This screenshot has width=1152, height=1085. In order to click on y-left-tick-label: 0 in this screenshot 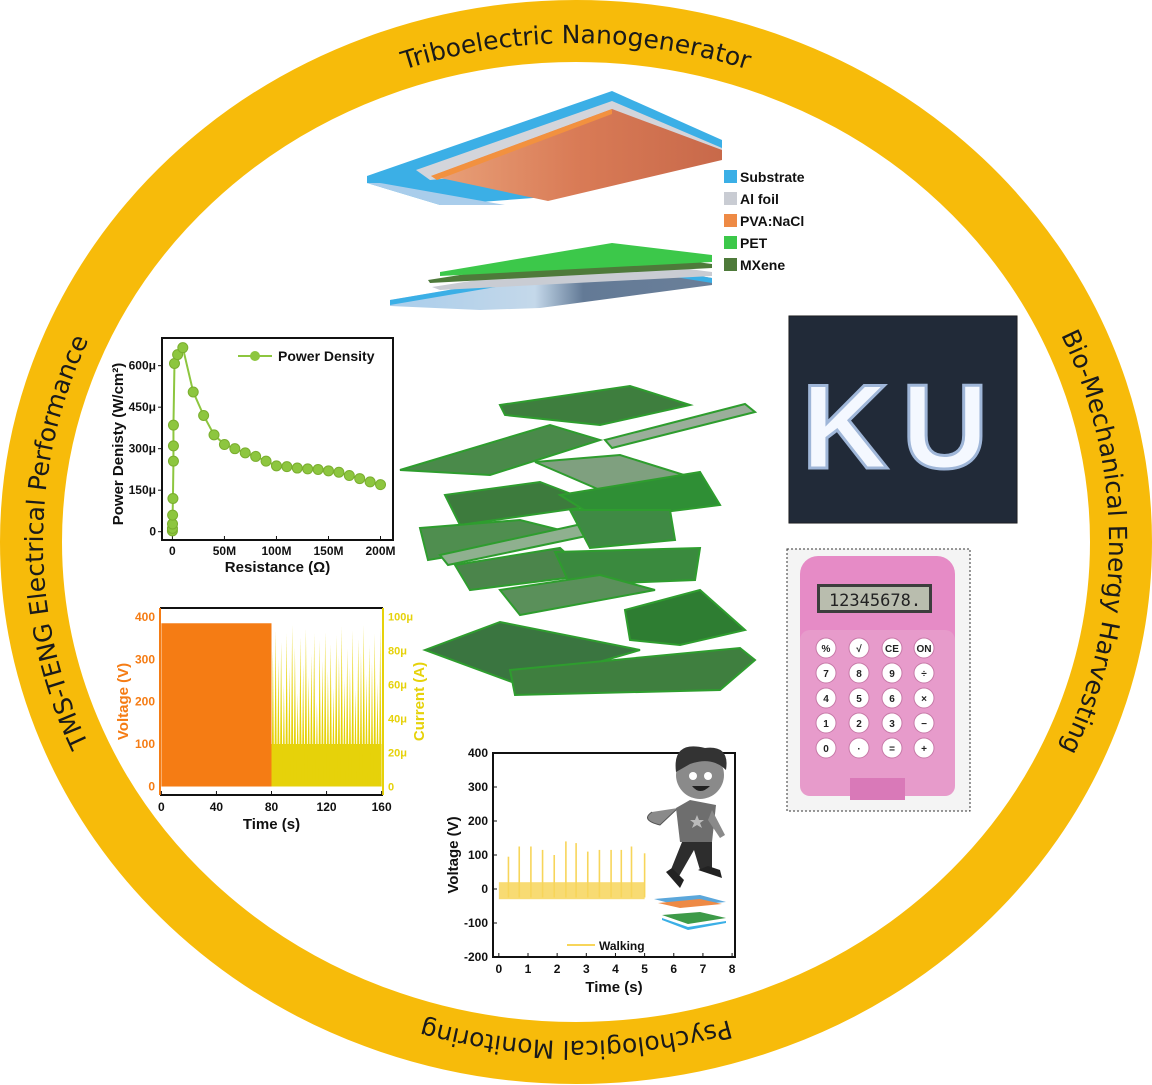, I will do `click(151, 787)`.